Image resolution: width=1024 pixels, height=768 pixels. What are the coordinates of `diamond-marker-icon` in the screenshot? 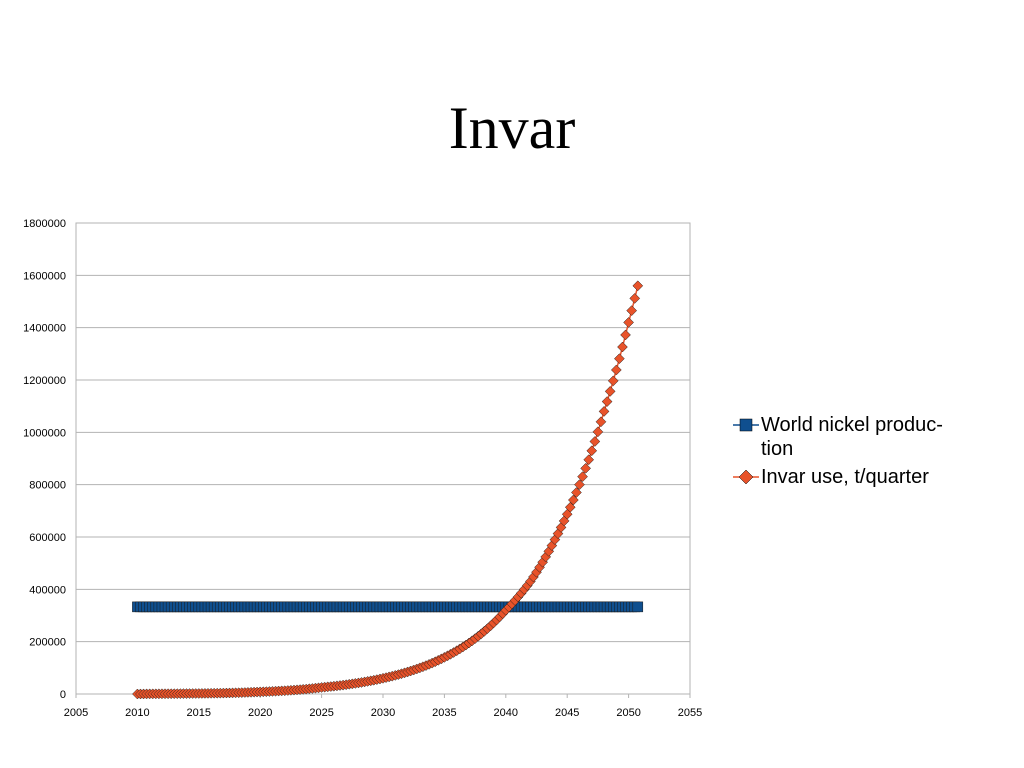 It's located at (746, 477).